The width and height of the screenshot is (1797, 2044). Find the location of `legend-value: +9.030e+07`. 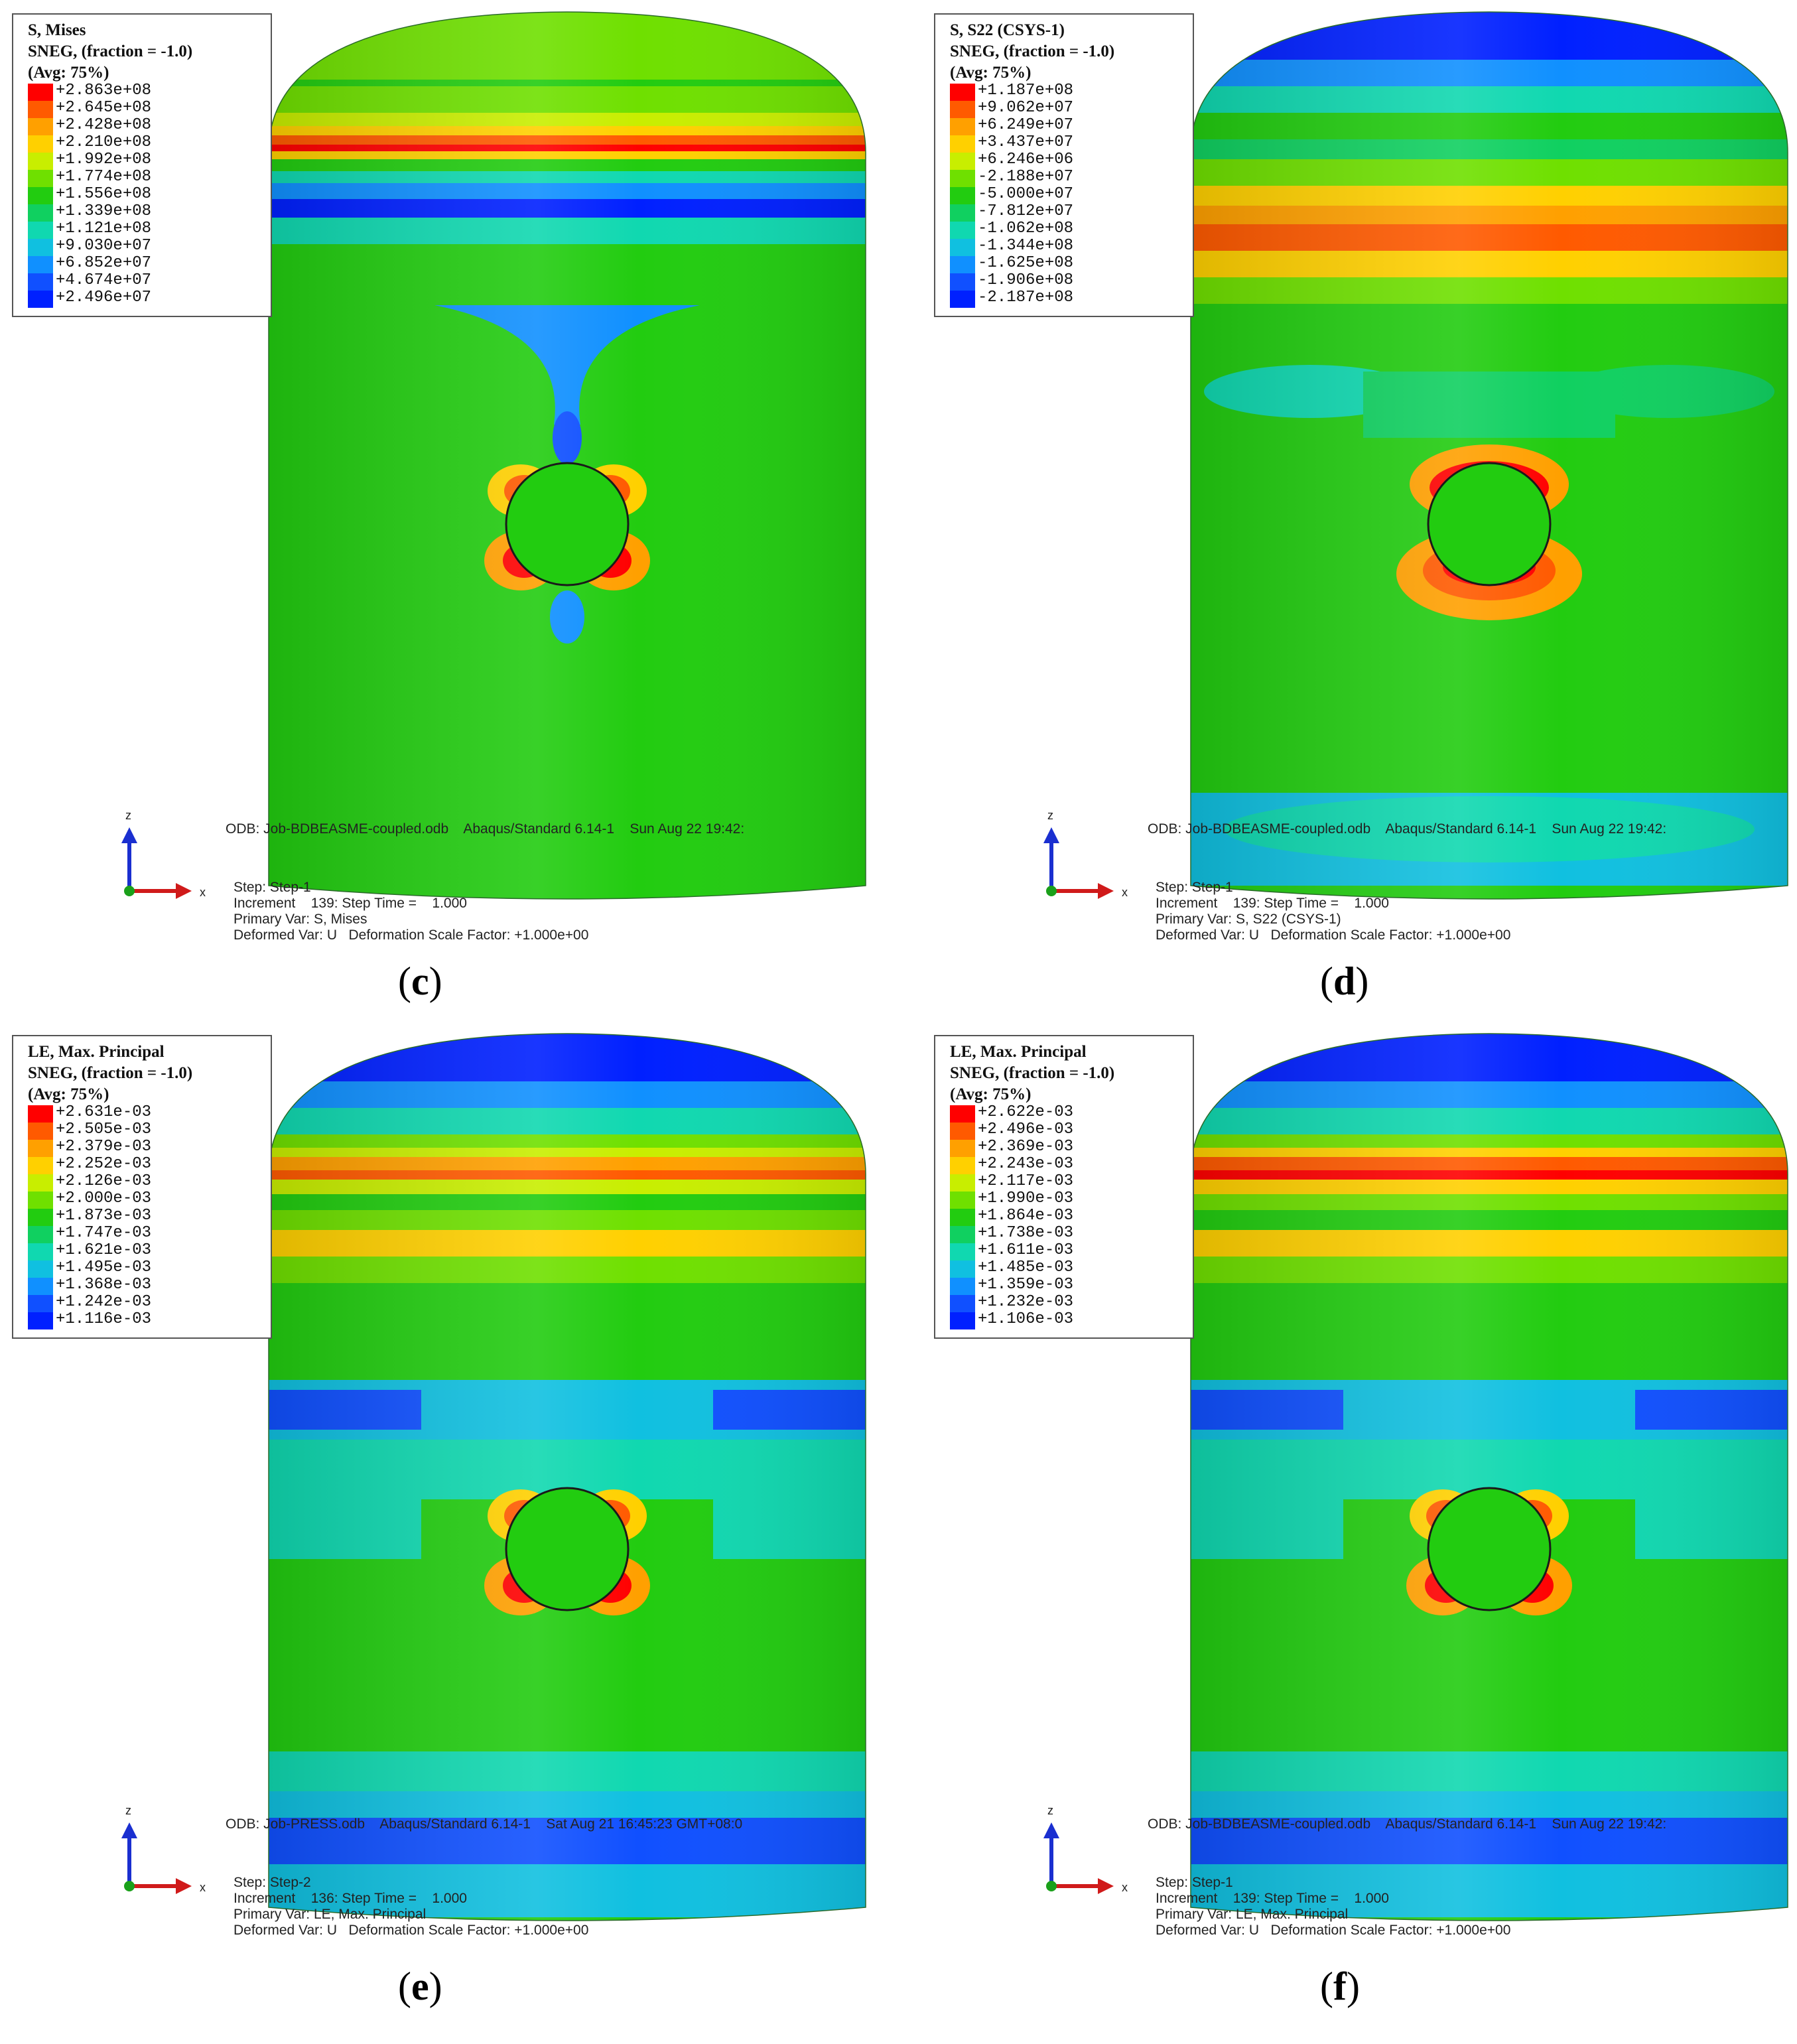

legend-value: +9.030e+07 is located at coordinates (104, 246).